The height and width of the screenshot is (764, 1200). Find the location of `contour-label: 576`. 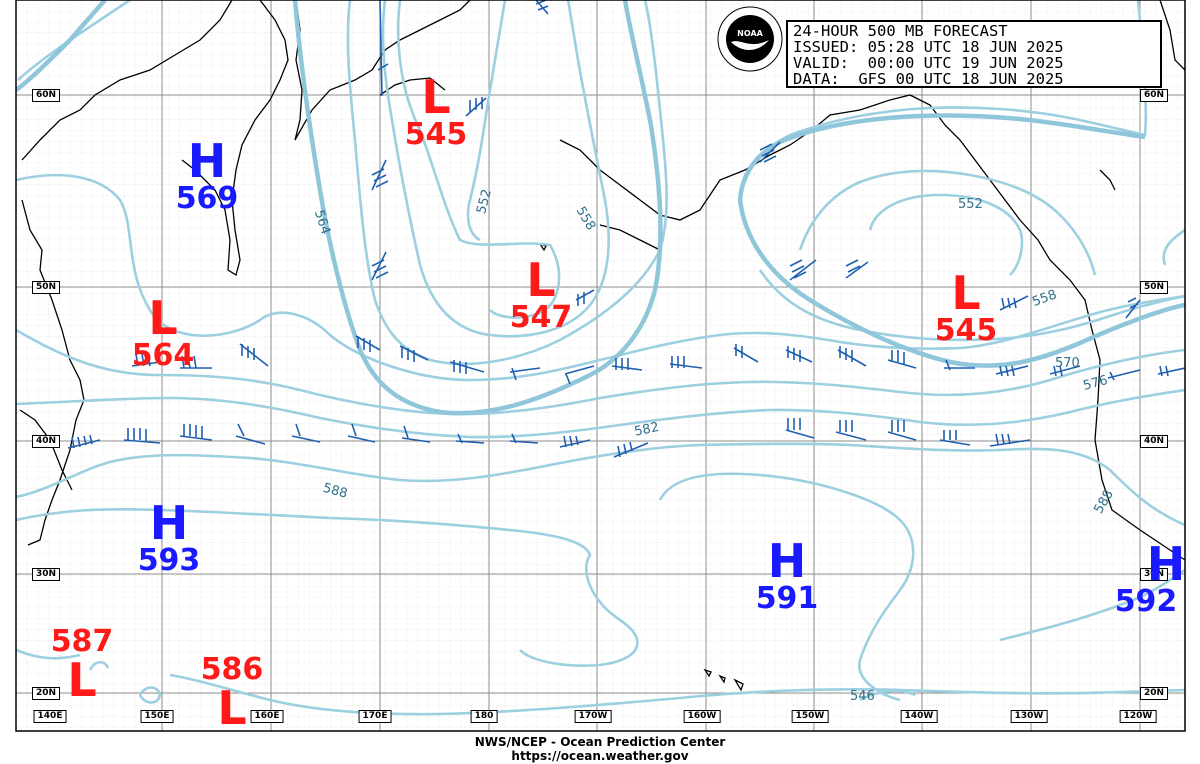

contour-label: 576 is located at coordinates (1096, 383).